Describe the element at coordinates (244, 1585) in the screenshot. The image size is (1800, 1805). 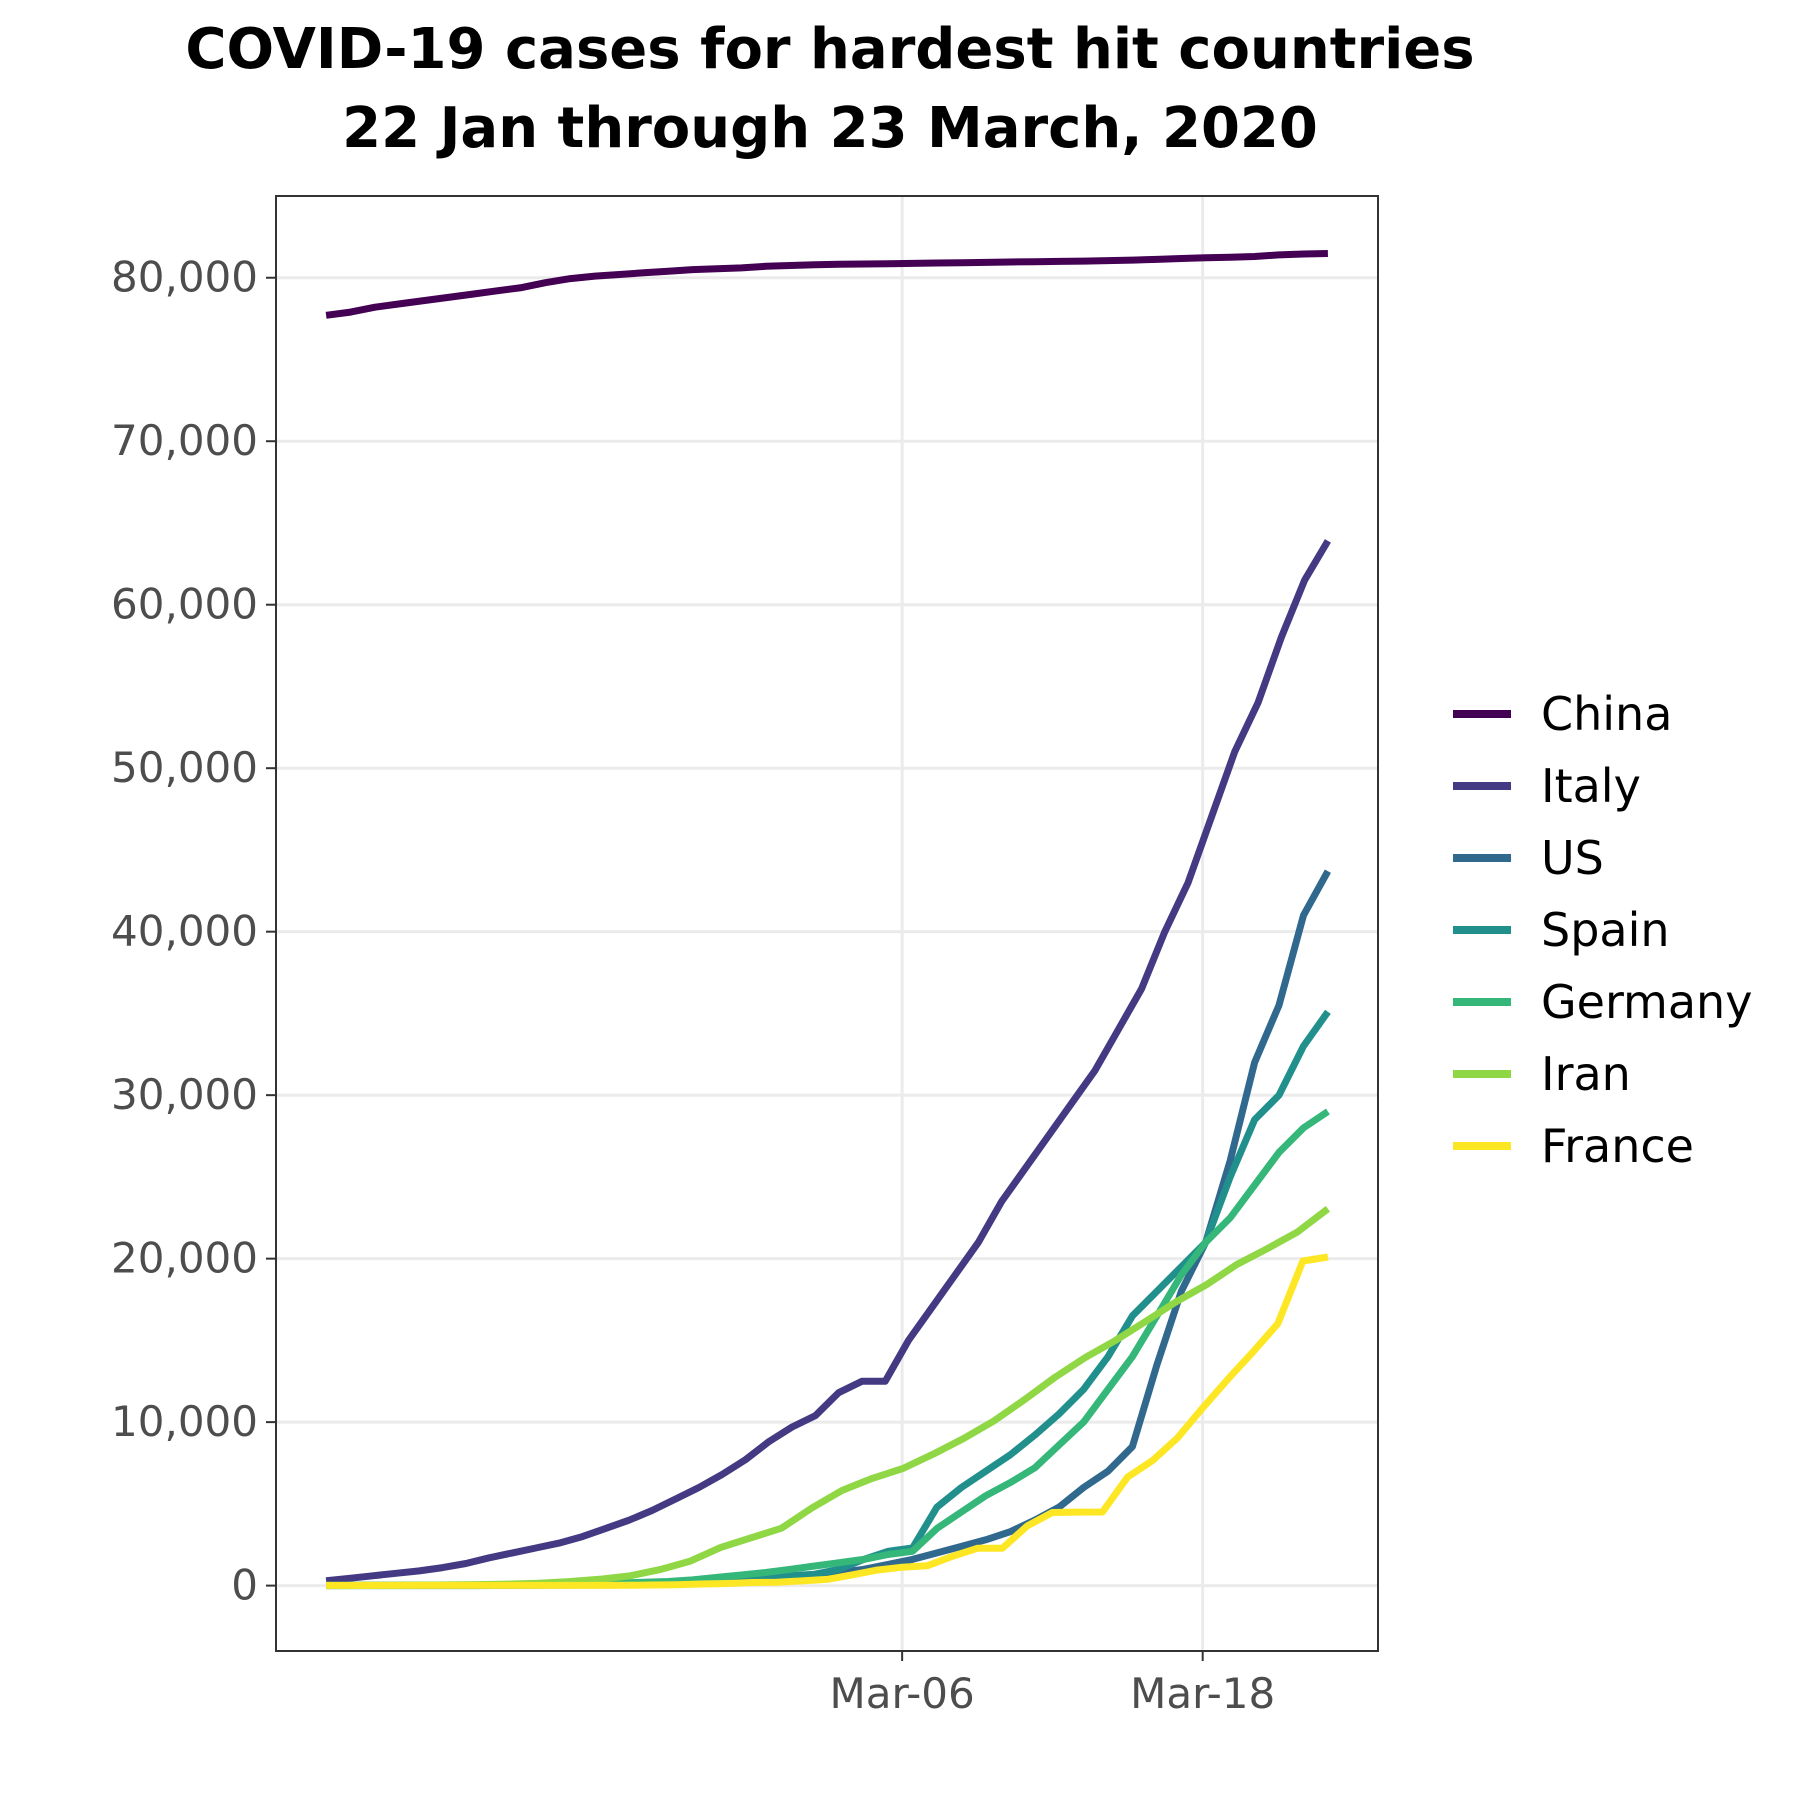
I see `y-tick-label: 0` at that location.